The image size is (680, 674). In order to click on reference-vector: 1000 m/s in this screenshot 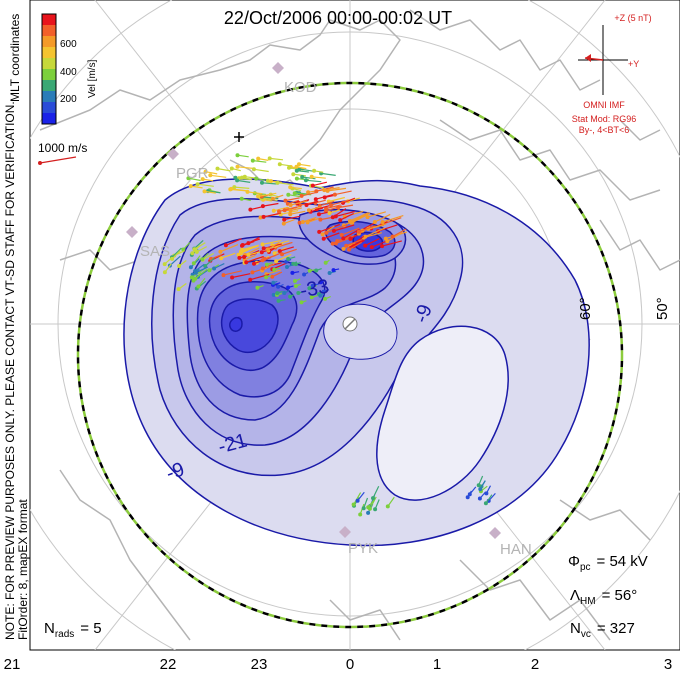, I will do `click(62, 153)`.